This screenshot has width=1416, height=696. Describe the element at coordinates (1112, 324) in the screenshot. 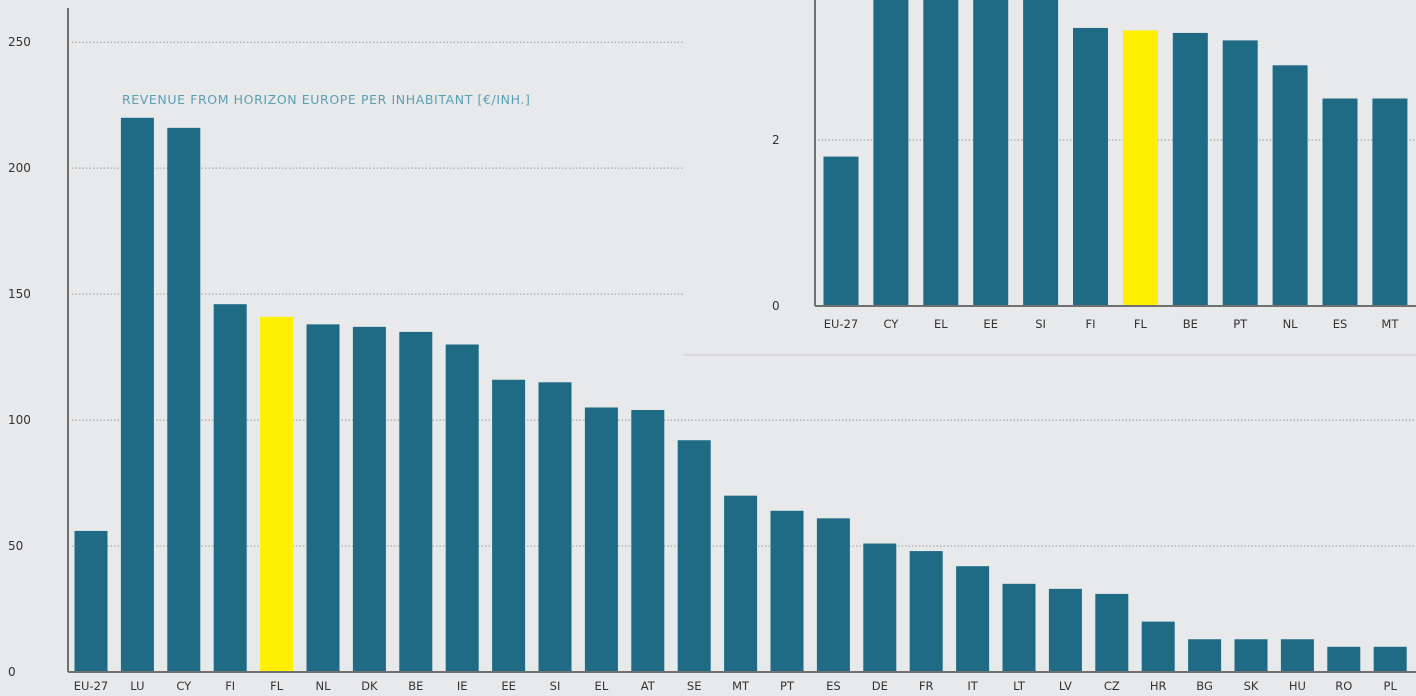

I see `inset-x-tick-labels: EU-27 CY EL EE SI FI FL BE PT NL ES MT` at that location.